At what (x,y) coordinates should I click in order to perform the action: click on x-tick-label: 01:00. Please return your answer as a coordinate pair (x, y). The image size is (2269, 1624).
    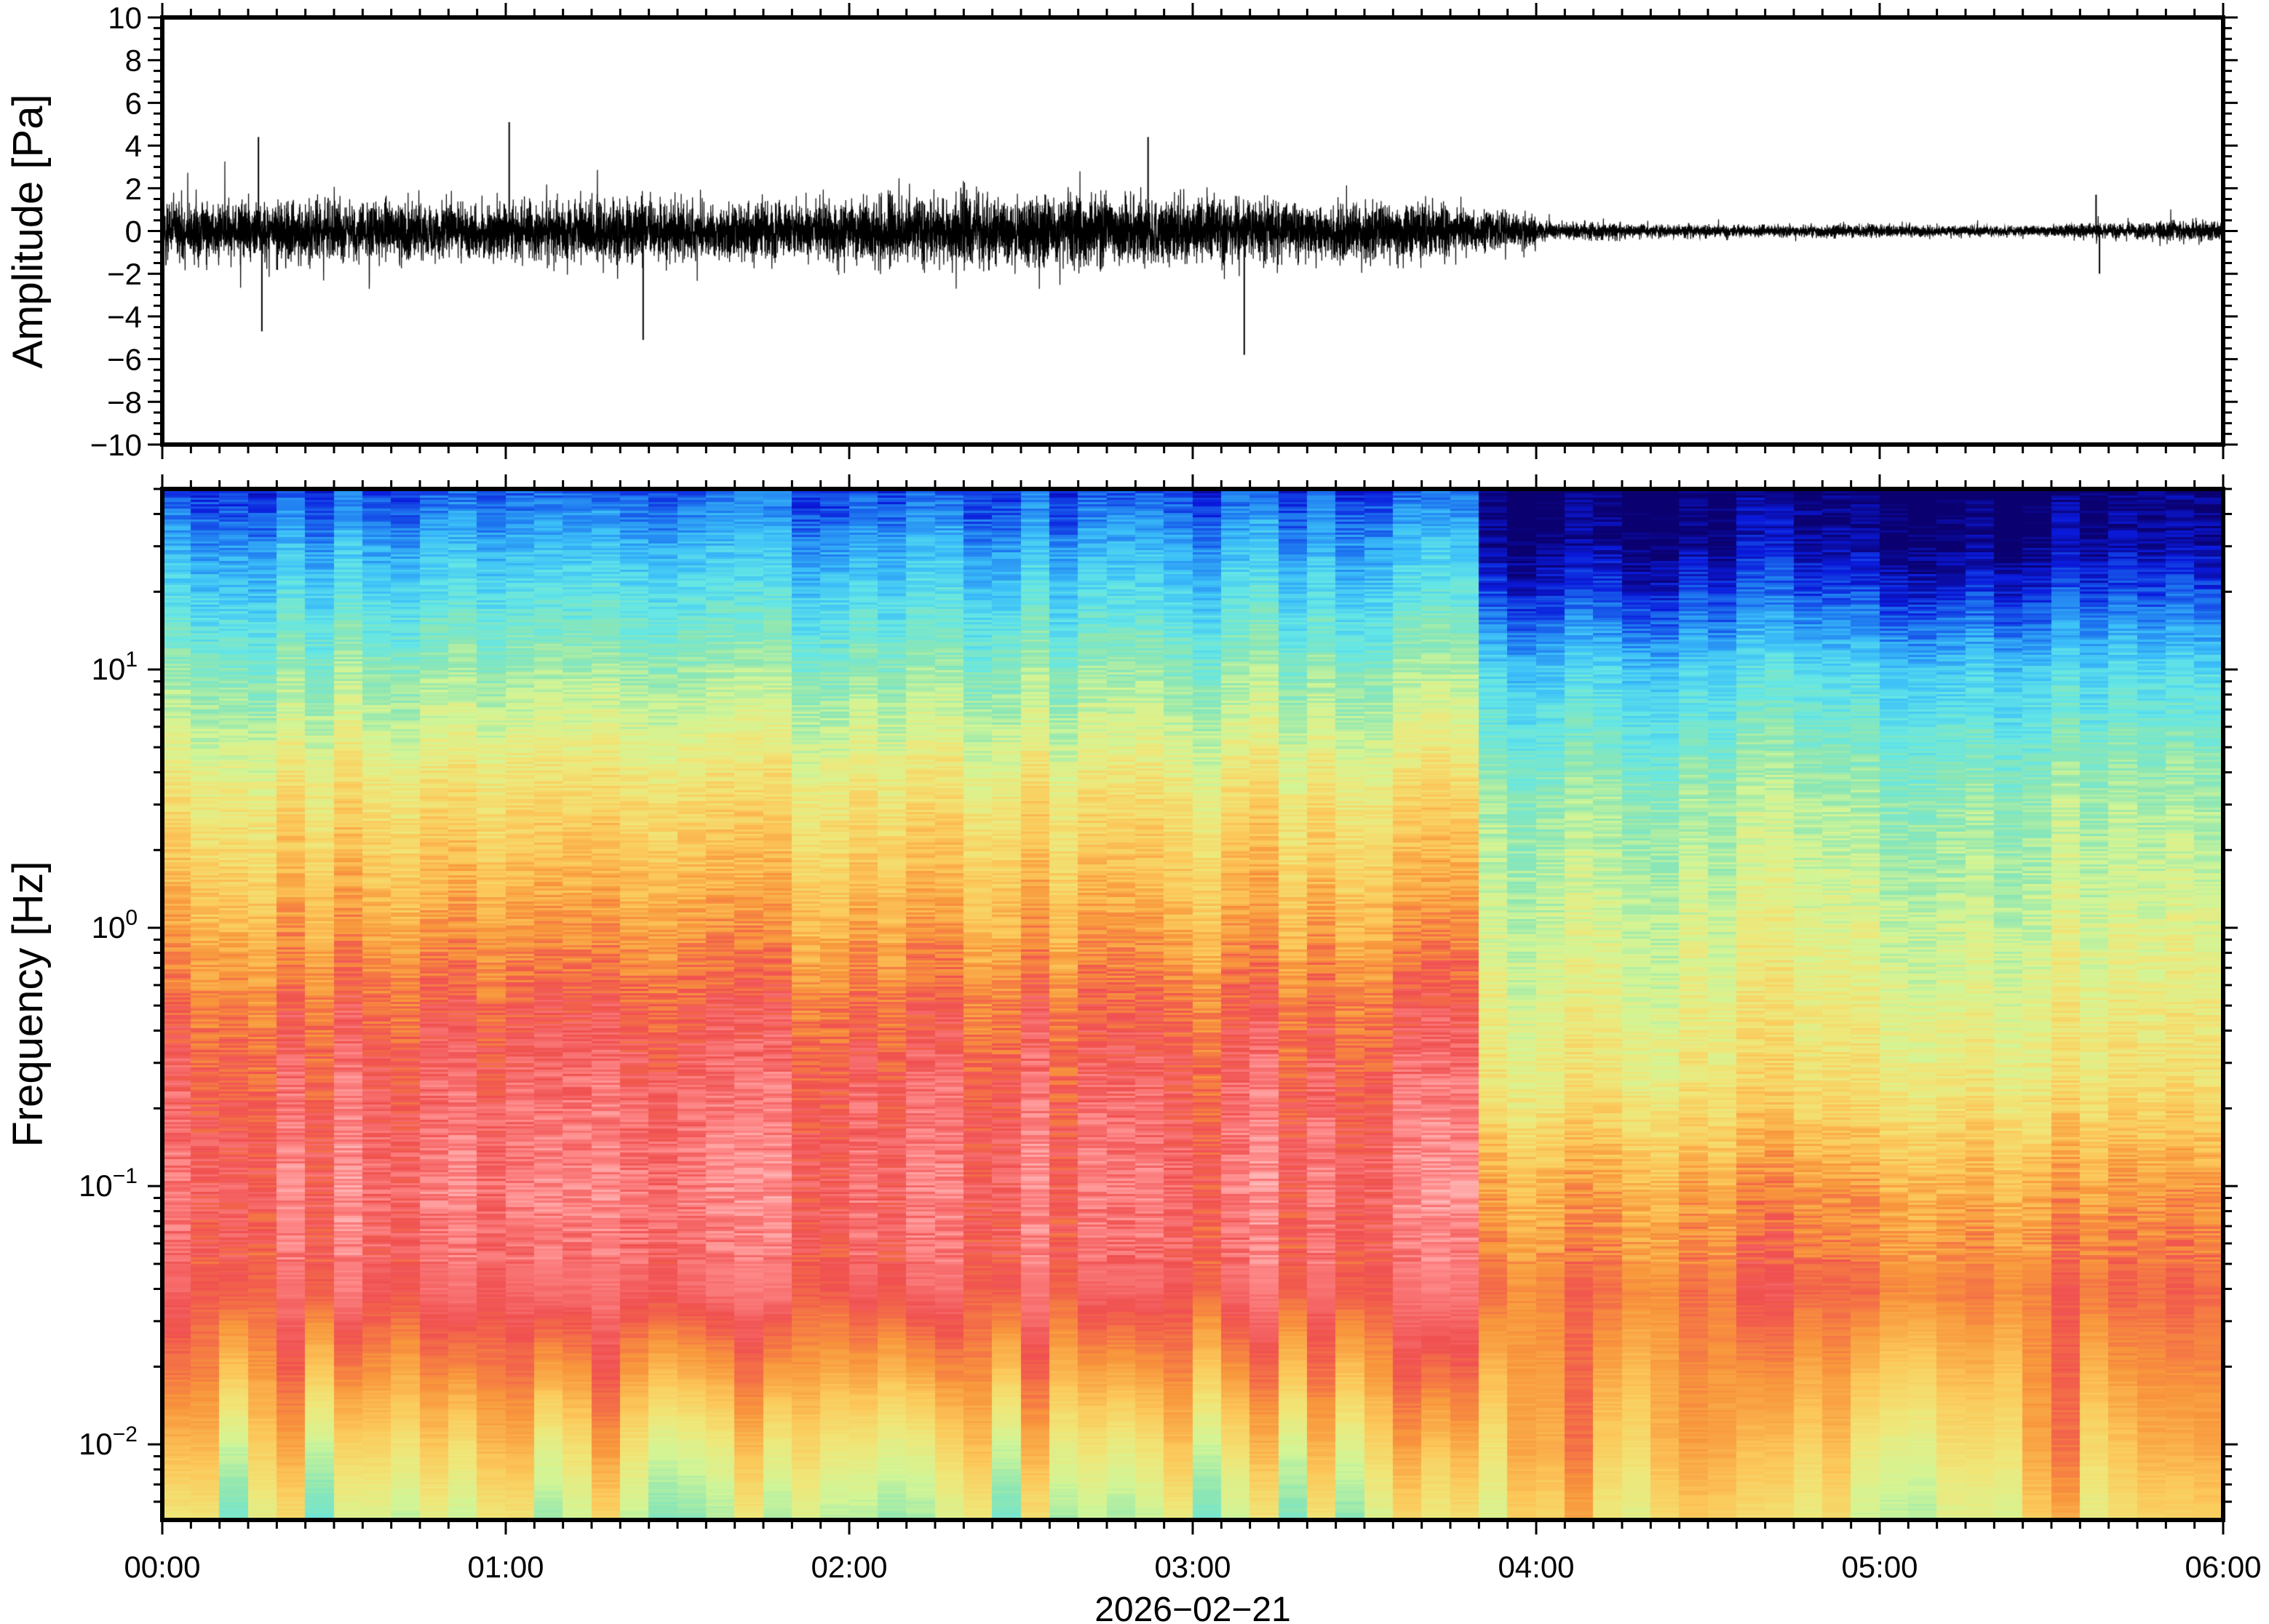
    Looking at the image, I should click on (506, 1567).